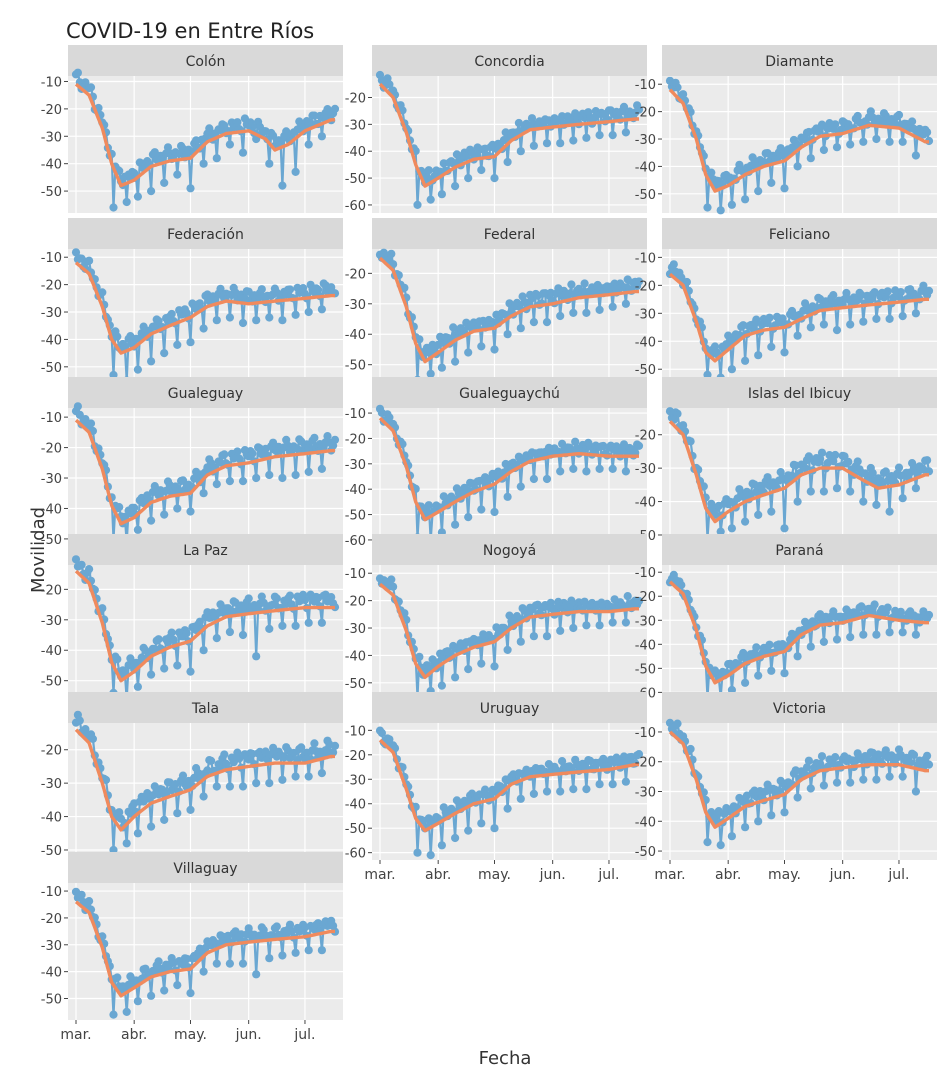  Describe the element at coordinates (205, 869) in the screenshot. I see `facet-label: Villaguay` at that location.